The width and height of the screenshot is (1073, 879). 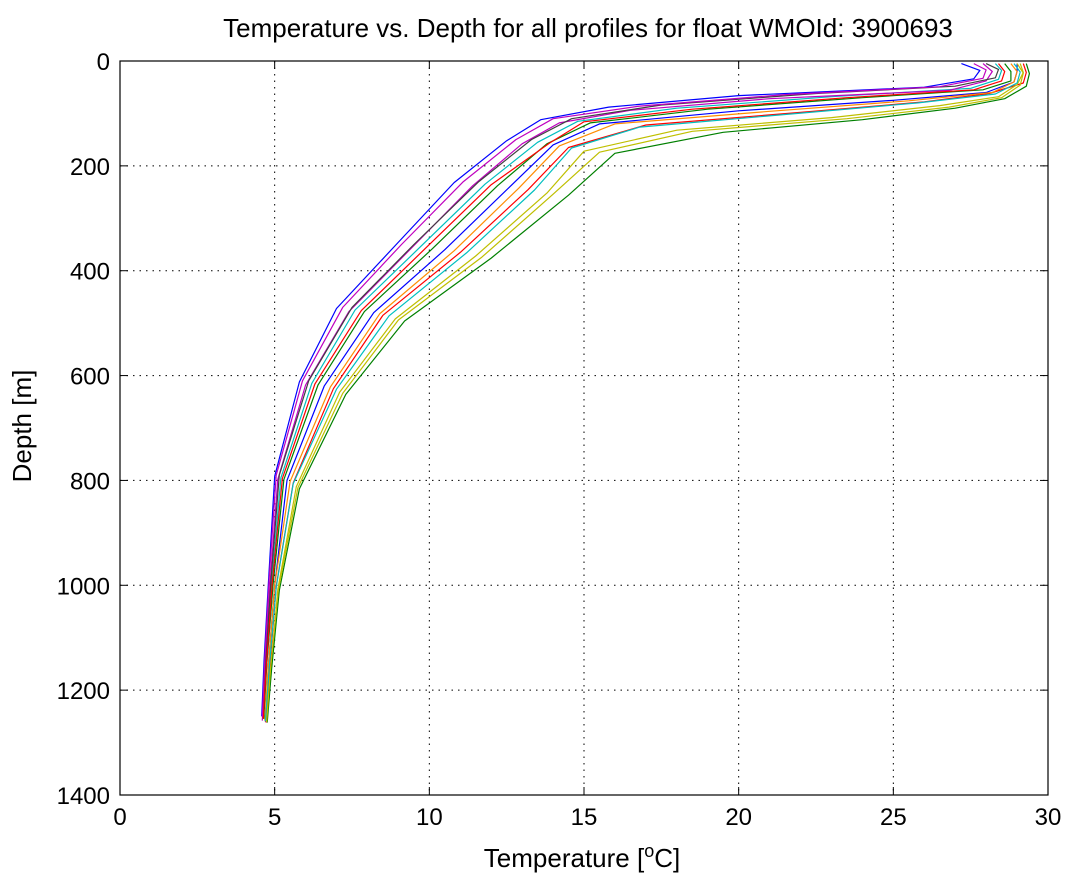 I want to click on y-tick-label: 1400, so click(x=83, y=796).